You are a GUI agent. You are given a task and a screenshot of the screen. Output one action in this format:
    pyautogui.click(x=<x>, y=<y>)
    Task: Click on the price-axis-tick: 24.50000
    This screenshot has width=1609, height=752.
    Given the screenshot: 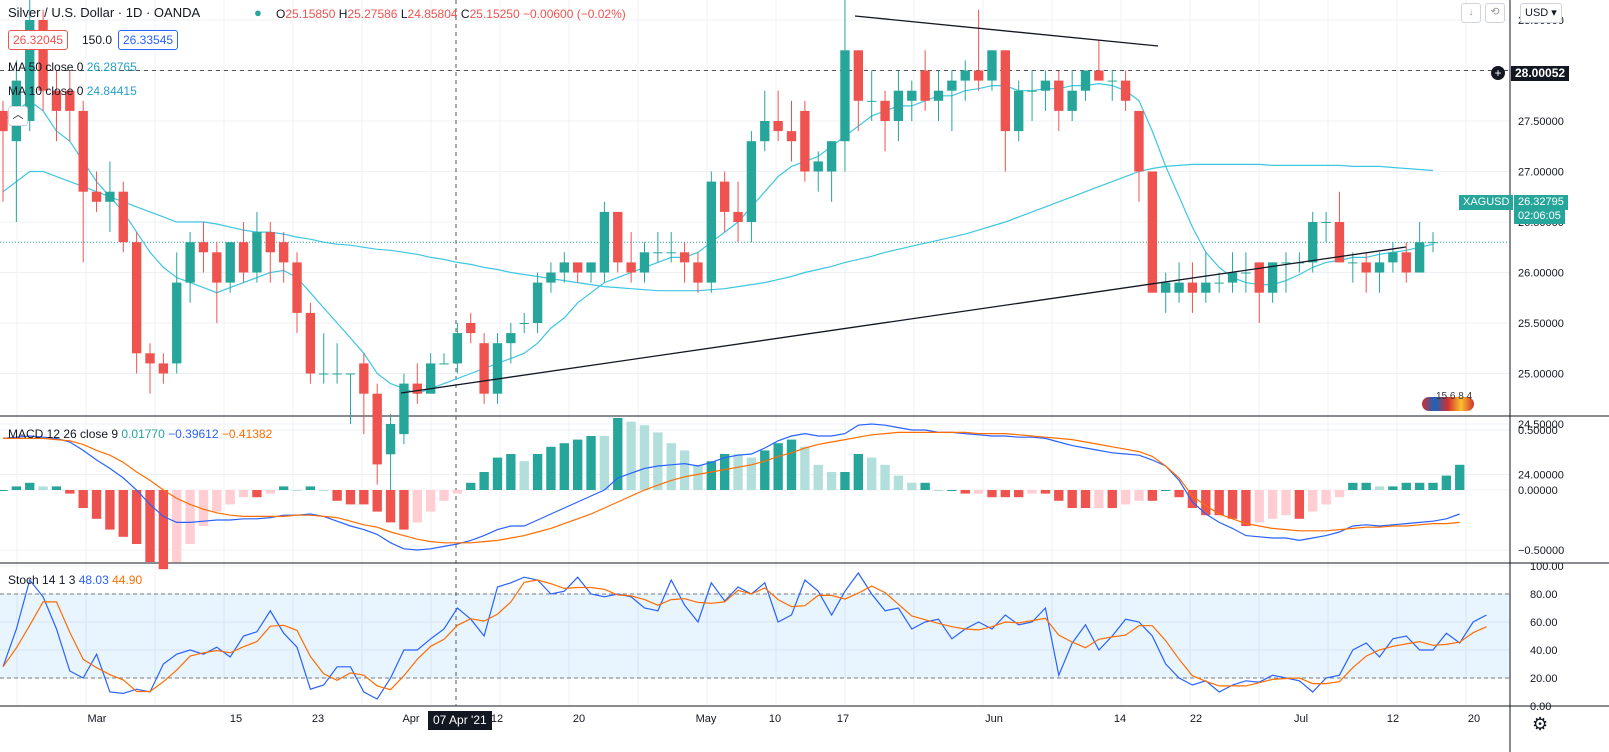 What is the action you would take?
    pyautogui.click(x=1541, y=425)
    